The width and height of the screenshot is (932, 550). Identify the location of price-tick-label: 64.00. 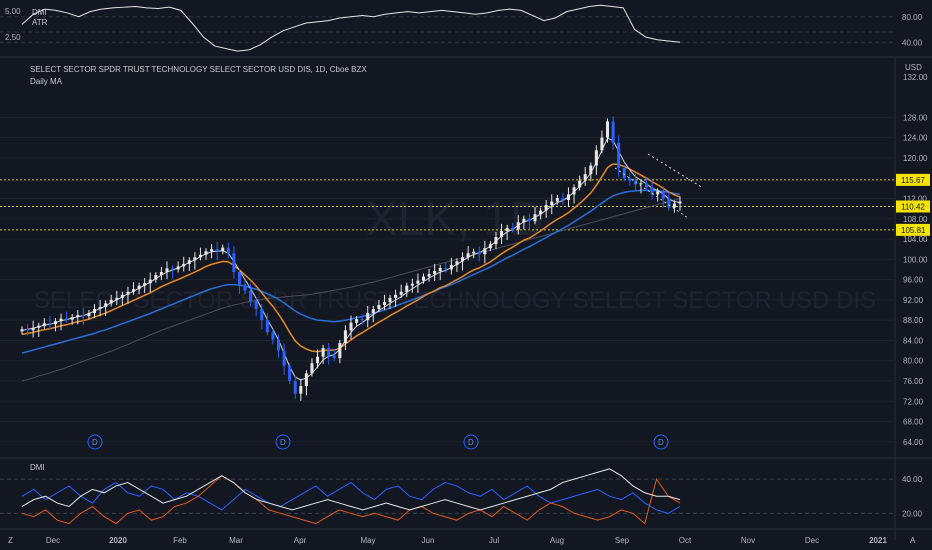
(913, 442).